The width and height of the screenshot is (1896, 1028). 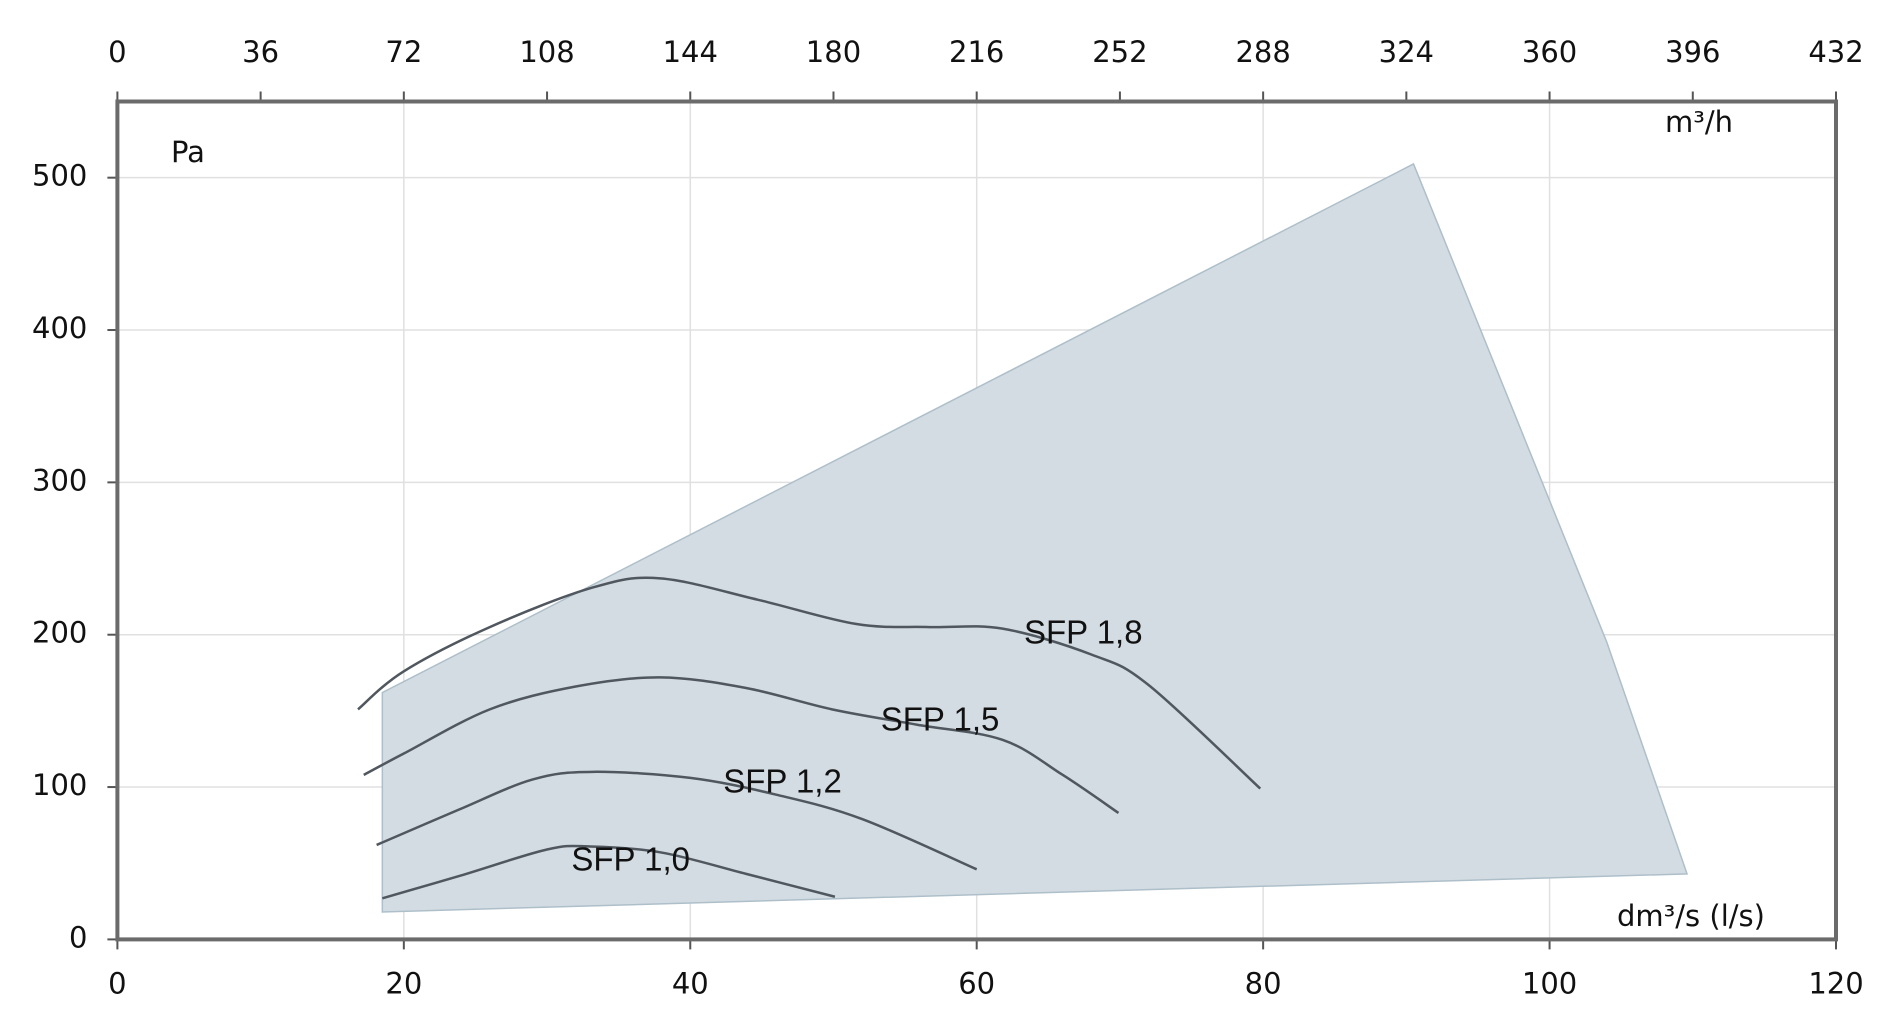 What do you see at coordinates (1835, 52) in the screenshot?
I see `x2-tick-label: 432` at bounding box center [1835, 52].